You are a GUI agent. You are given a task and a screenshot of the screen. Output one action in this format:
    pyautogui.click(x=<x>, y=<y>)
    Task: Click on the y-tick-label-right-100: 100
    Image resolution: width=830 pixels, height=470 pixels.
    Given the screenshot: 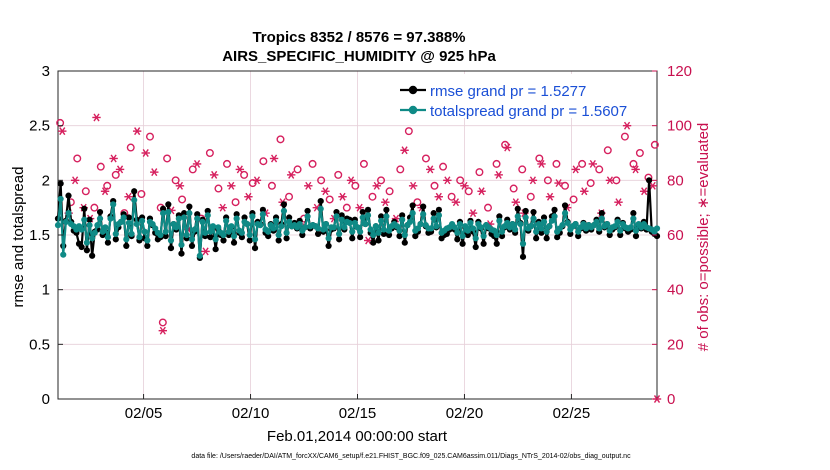 What is the action you would take?
    pyautogui.click(x=679, y=126)
    